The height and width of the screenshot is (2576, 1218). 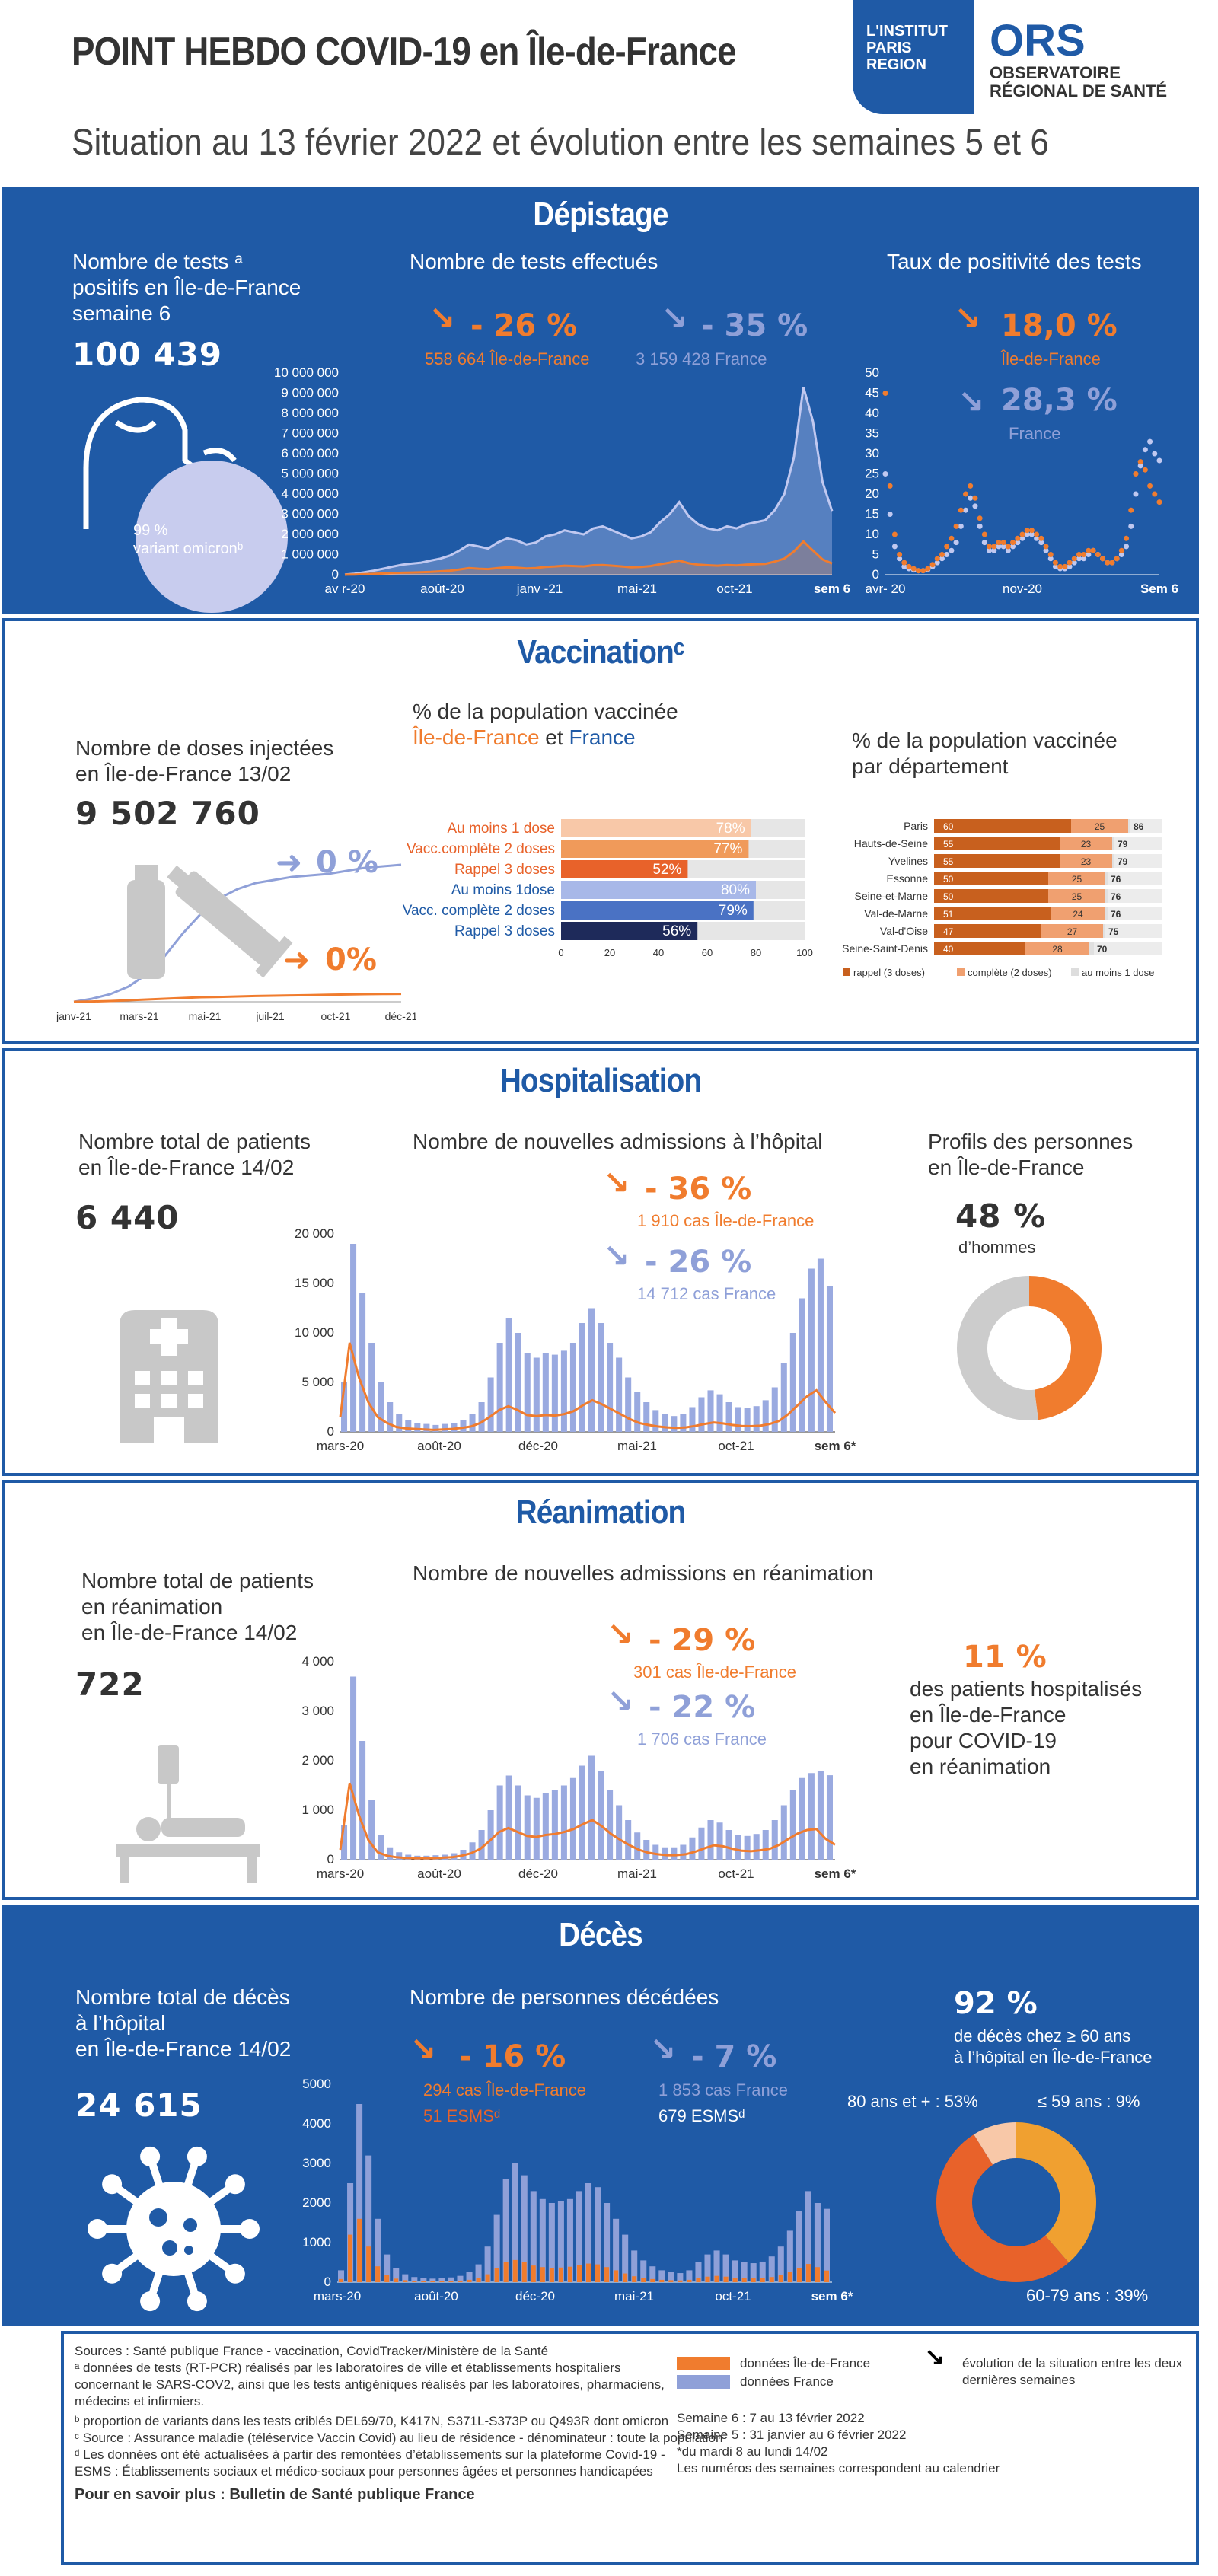 I want to click on y-tick-label: 0, so click(x=327, y=2282).